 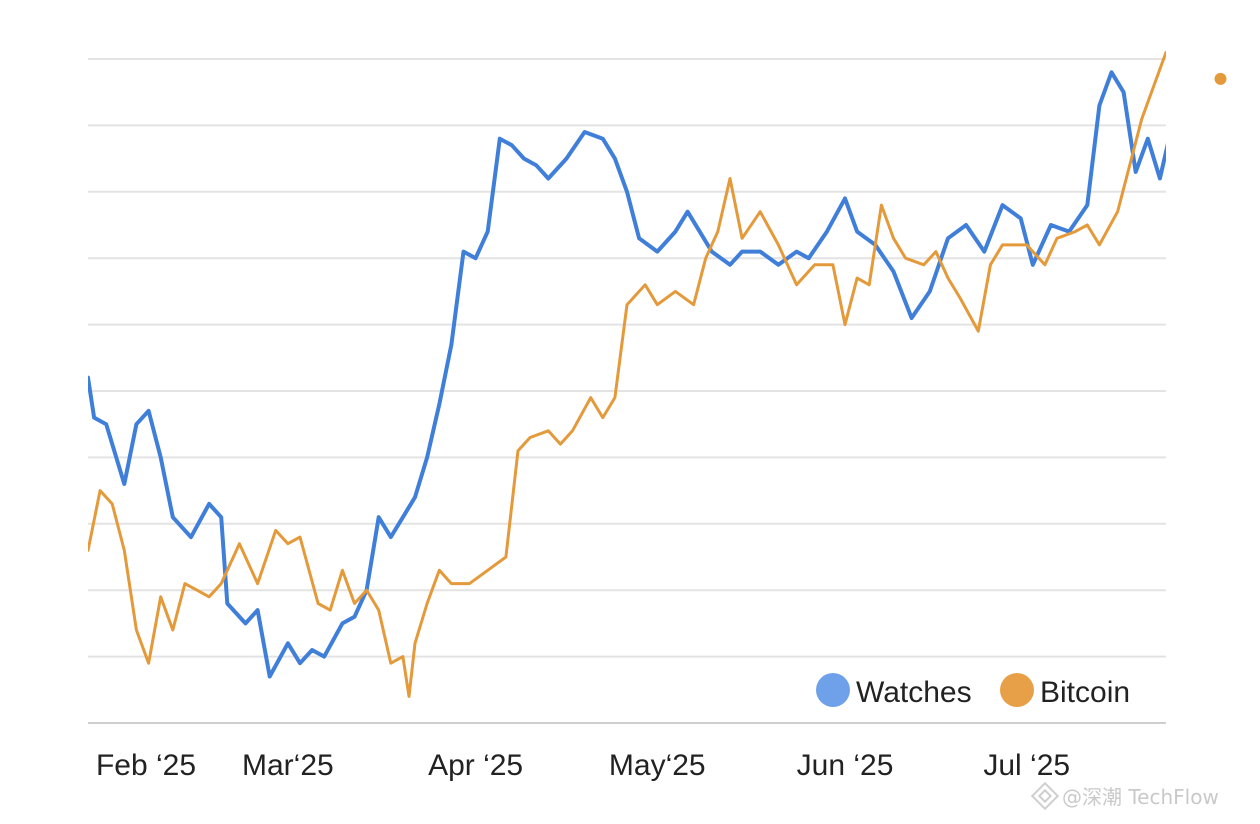 I want to click on series-end-marker-bitcoin, so click(x=1220, y=78).